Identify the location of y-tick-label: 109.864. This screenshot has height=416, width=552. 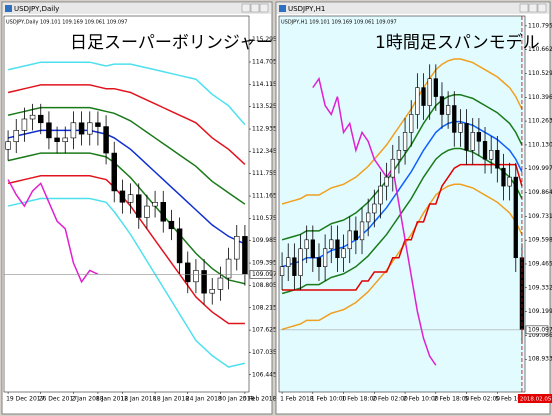
(540, 192).